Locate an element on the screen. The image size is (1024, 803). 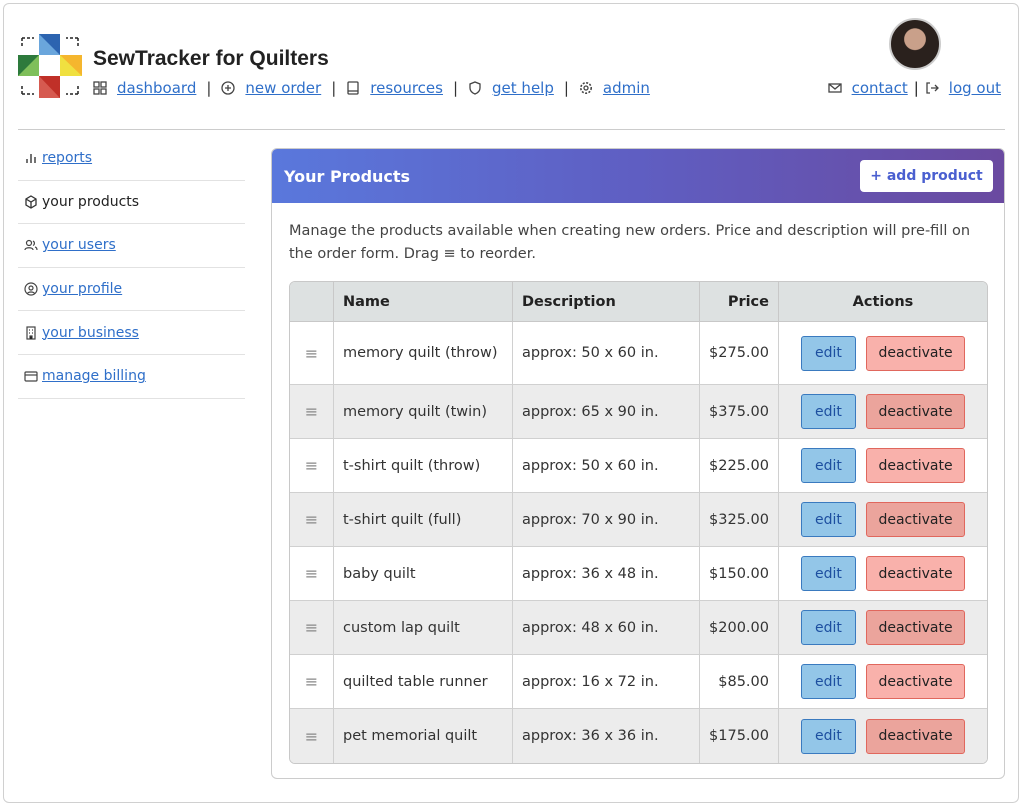
product-description: approx: 36 x 48 in. is located at coordinates (606, 574).